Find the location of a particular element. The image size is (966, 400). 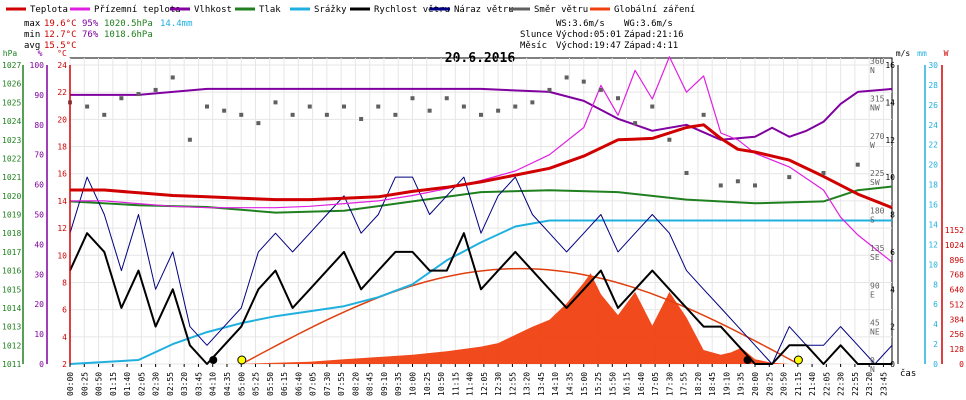

axis-tick-percent: 90 is located at coordinates (39, 95).